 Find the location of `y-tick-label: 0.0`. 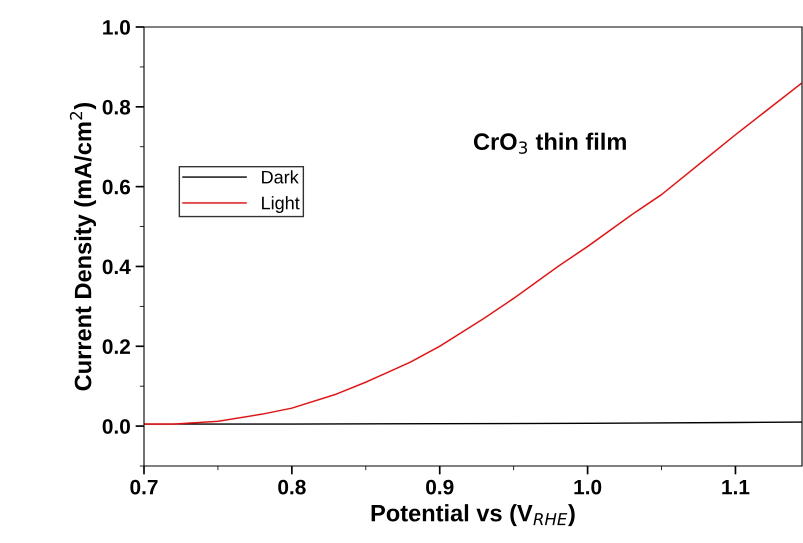

y-tick-label: 0.0 is located at coordinates (116, 426).